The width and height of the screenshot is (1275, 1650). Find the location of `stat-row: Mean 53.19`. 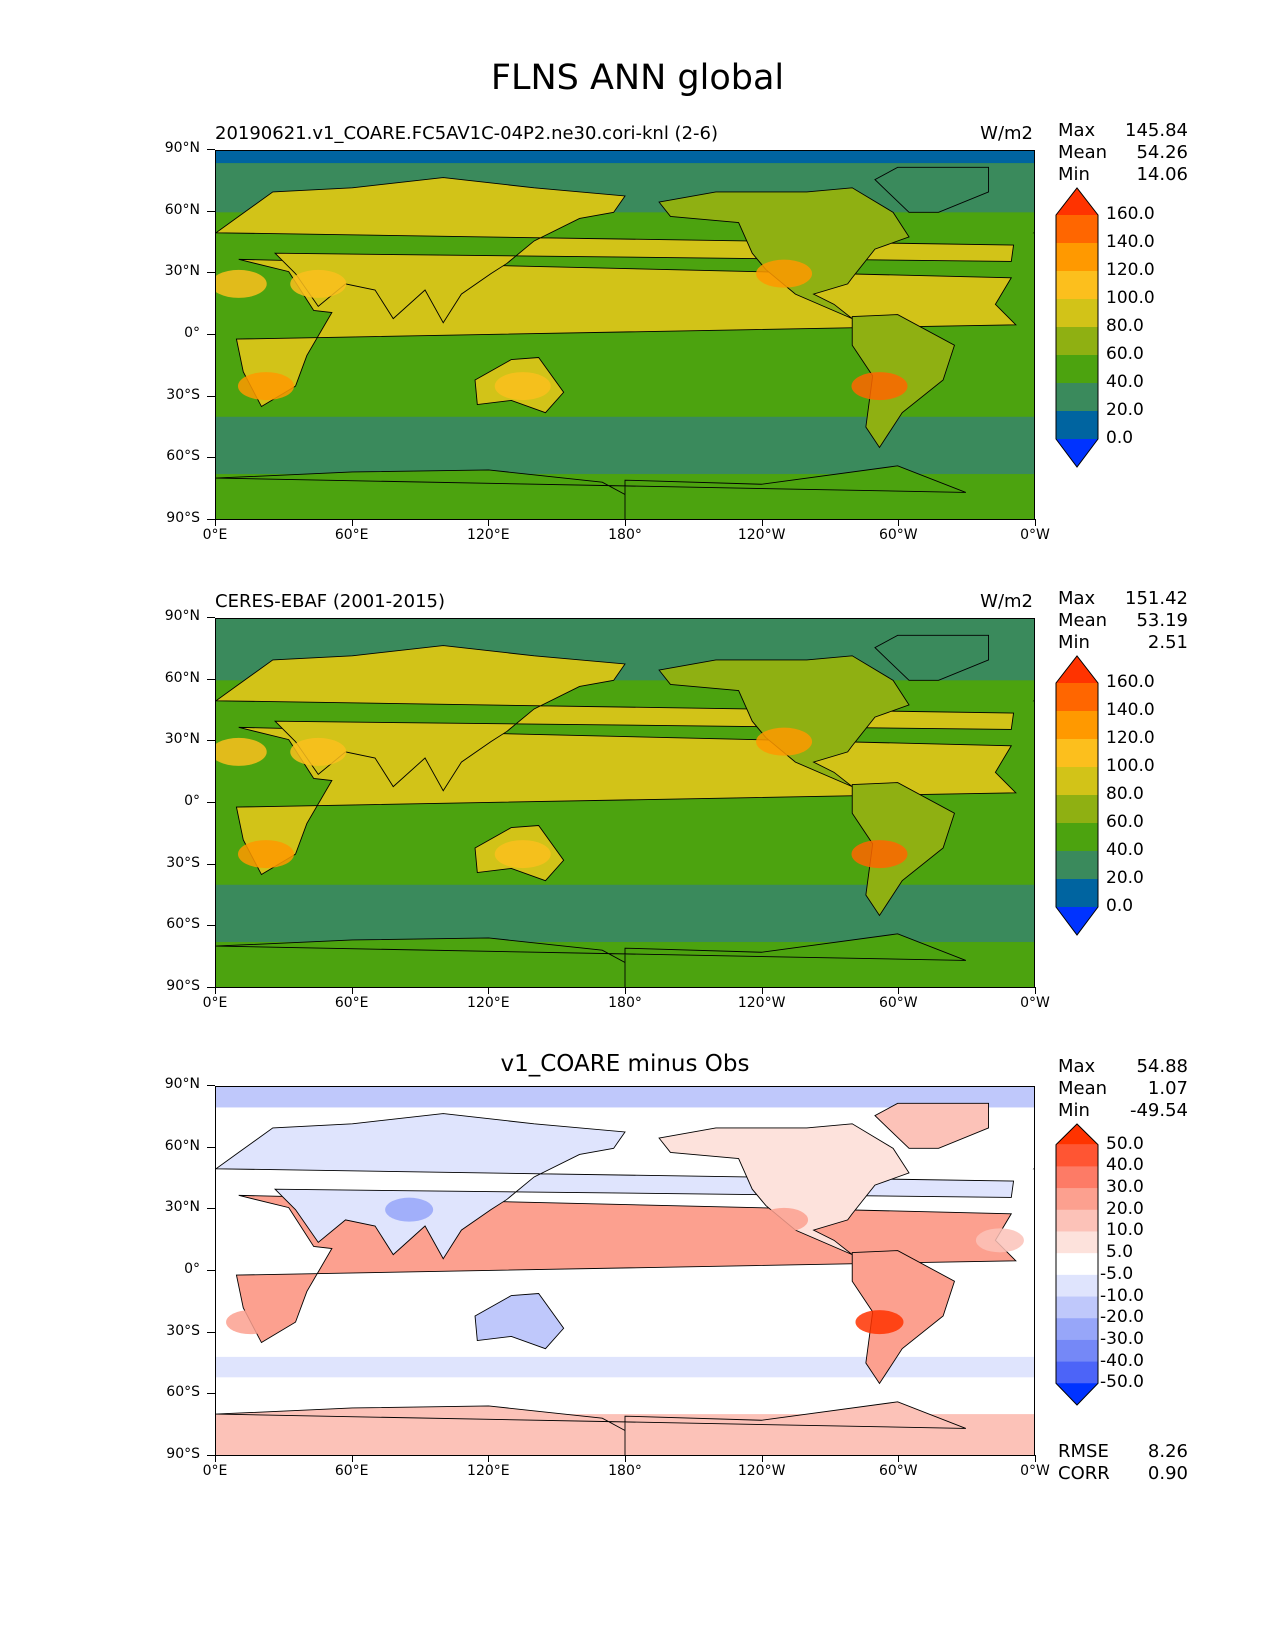

stat-row: Mean 53.19 is located at coordinates (1123, 621).